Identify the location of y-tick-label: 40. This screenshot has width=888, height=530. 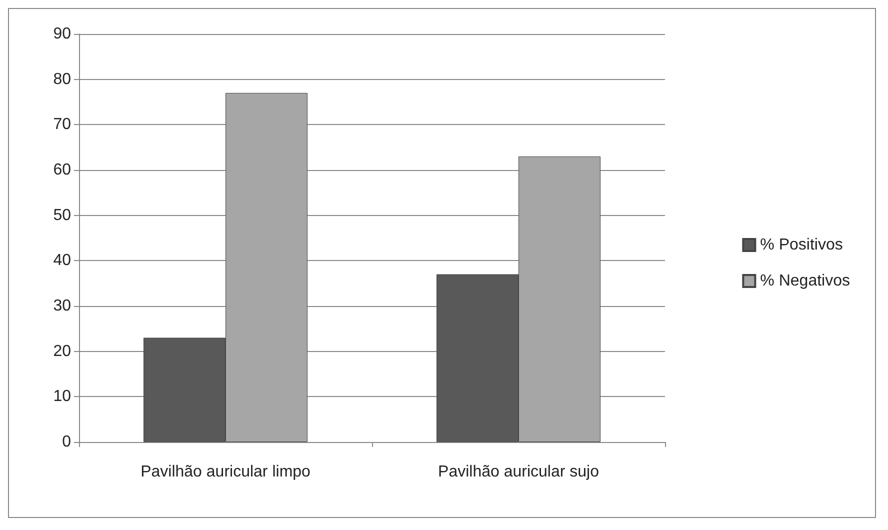
(62, 261).